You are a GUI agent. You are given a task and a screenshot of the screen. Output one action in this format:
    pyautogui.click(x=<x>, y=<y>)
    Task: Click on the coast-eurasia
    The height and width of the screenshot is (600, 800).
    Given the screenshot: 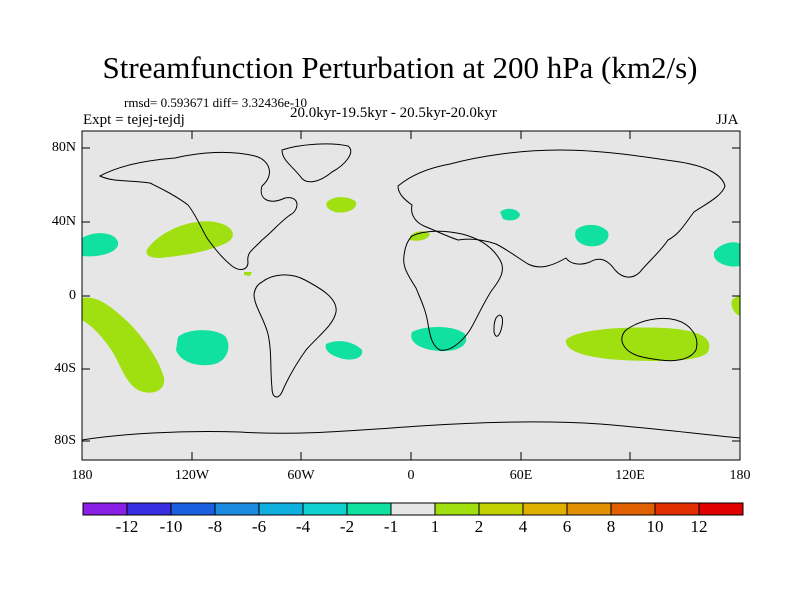 What is the action you would take?
    pyautogui.click(x=561, y=213)
    